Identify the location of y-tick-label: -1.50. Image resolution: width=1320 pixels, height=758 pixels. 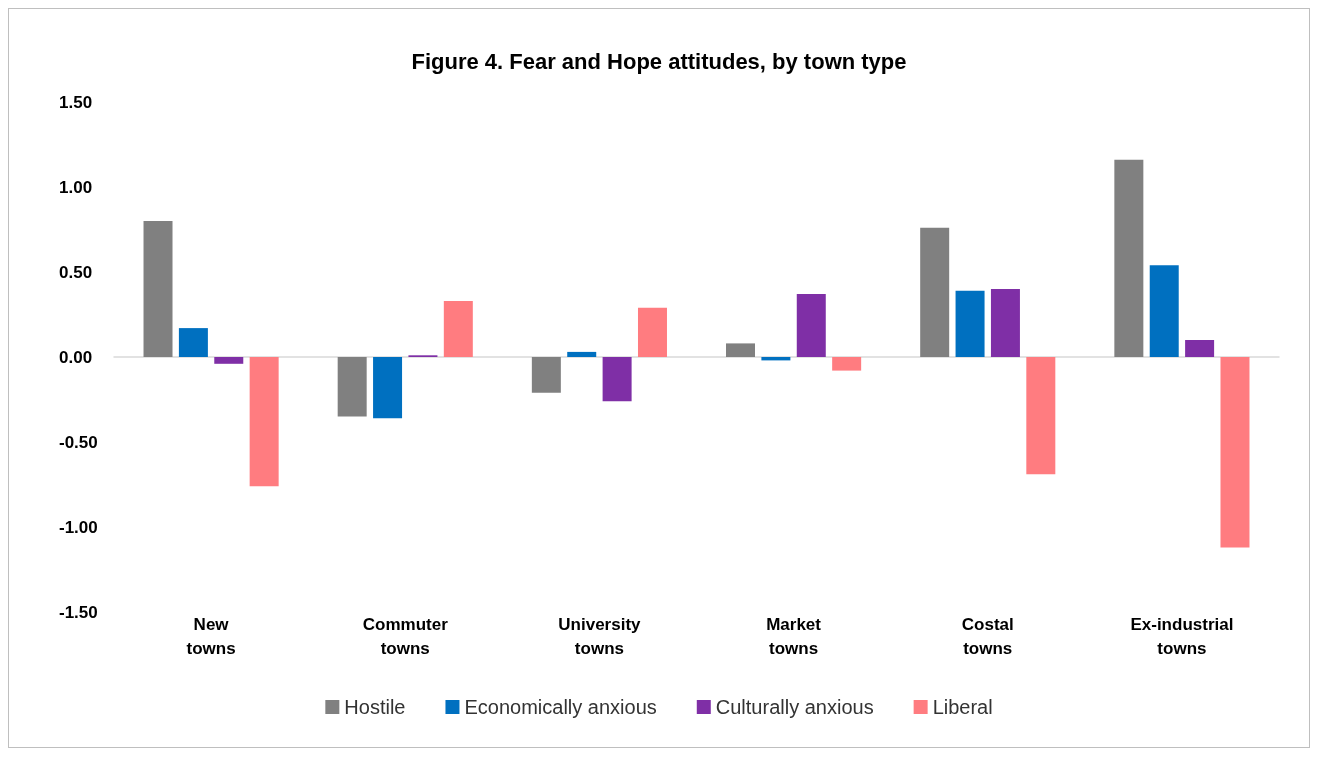
(78, 612).